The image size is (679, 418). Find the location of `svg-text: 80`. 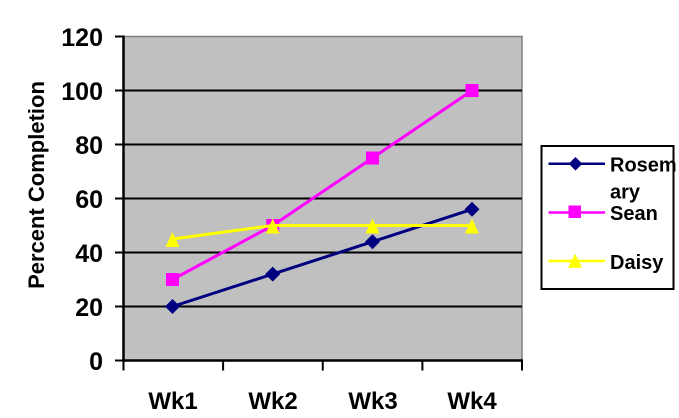

svg-text: 80 is located at coordinates (89, 146).